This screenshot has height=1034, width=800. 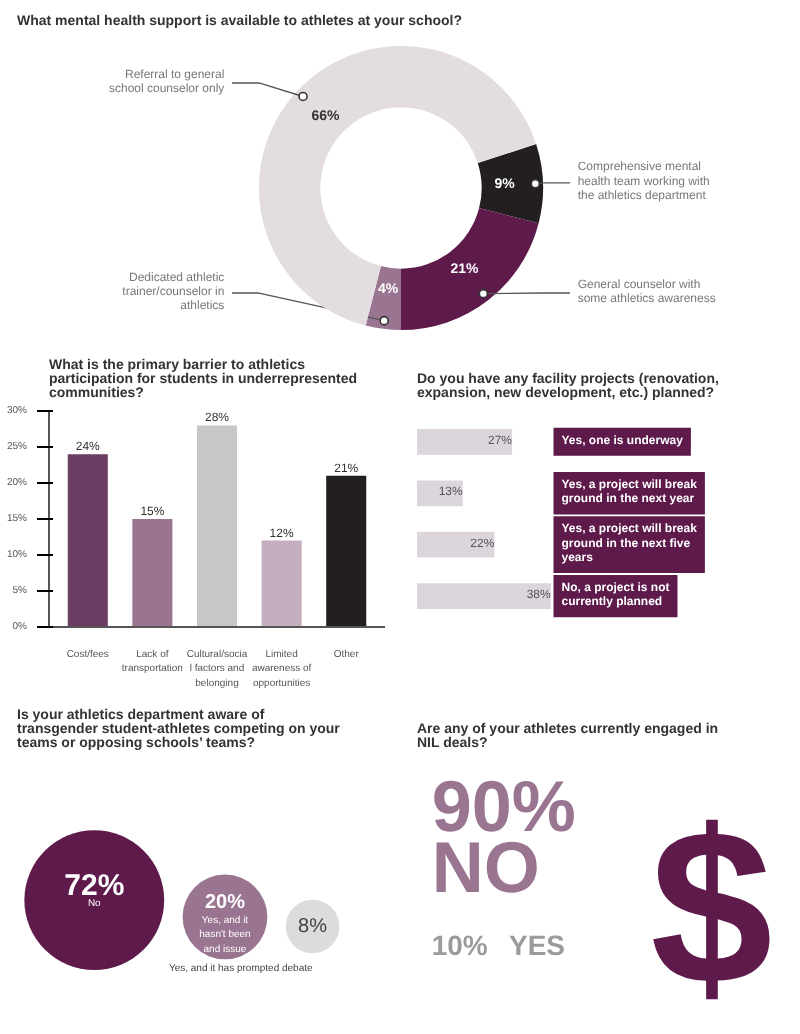 I want to click on data-label: 8%, so click(x=313, y=926).